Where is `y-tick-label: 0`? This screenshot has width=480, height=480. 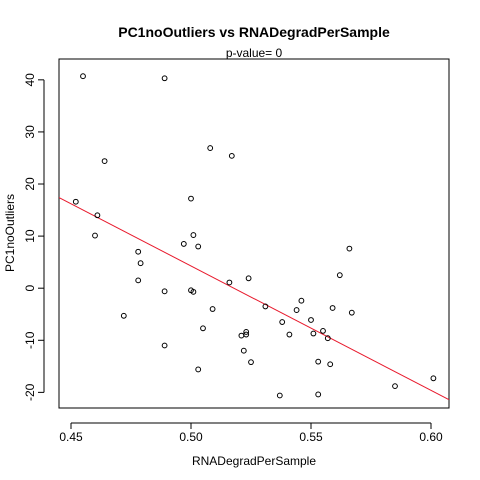 y-tick-label: 0 is located at coordinates (30, 288).